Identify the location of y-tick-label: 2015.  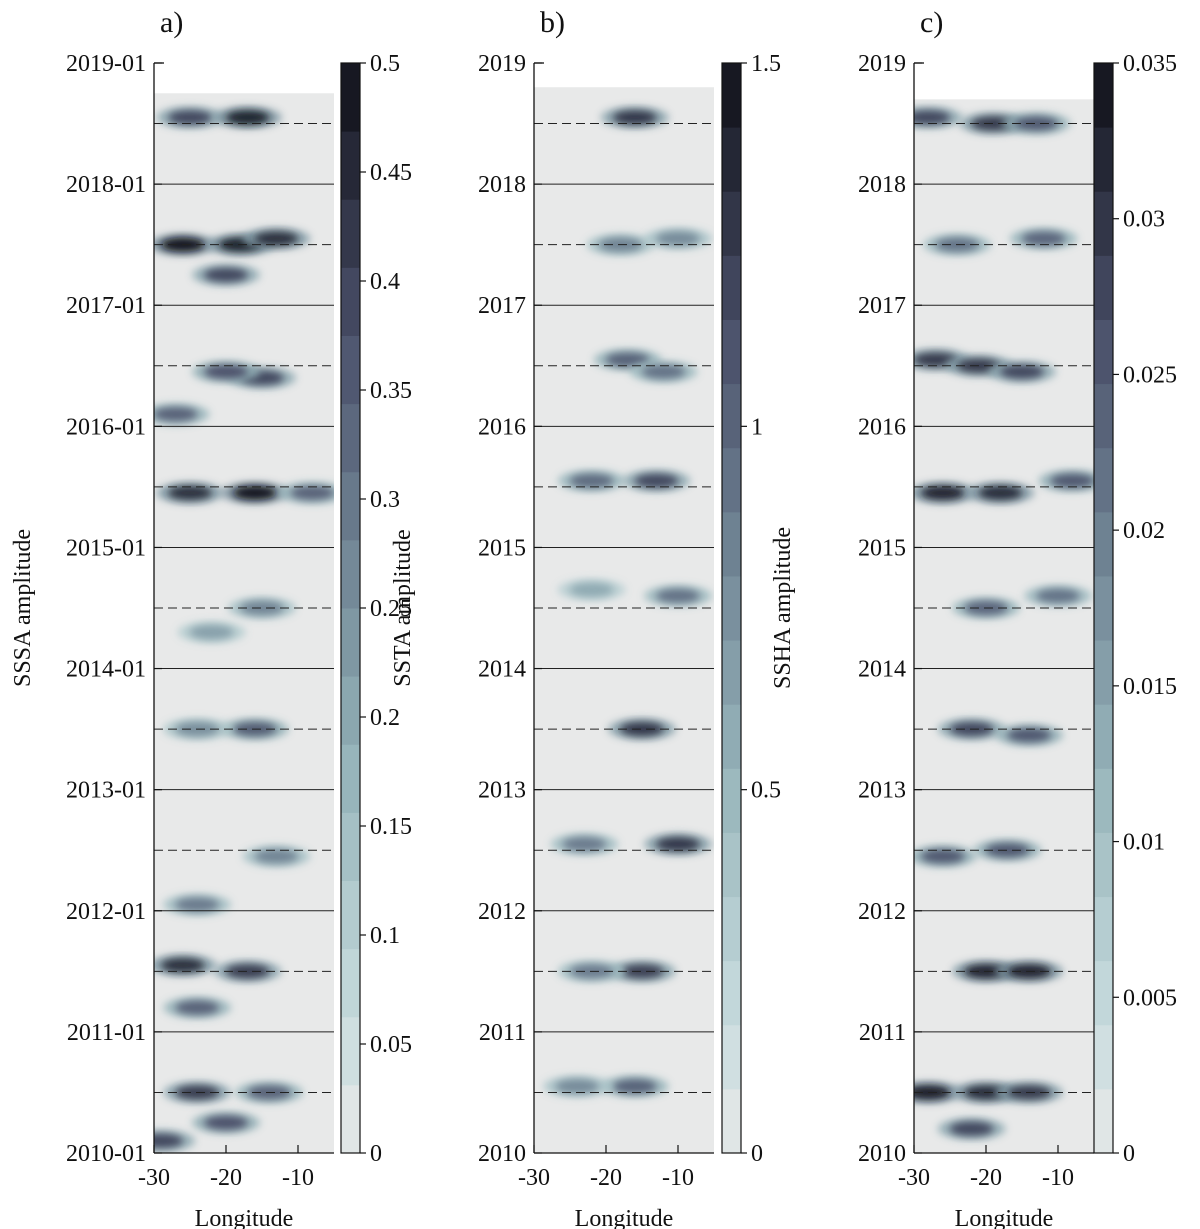
(882, 548).